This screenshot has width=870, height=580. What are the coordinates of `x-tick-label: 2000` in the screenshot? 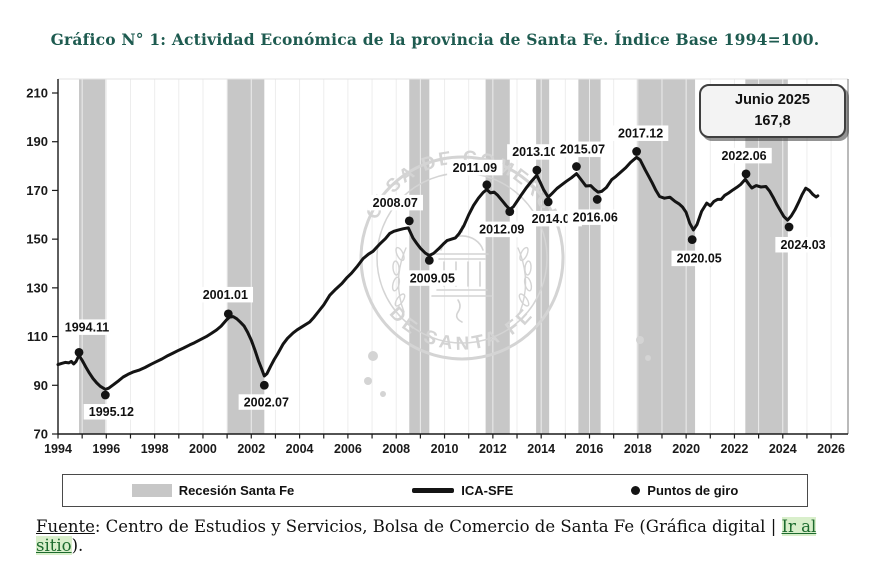 It's located at (203, 449).